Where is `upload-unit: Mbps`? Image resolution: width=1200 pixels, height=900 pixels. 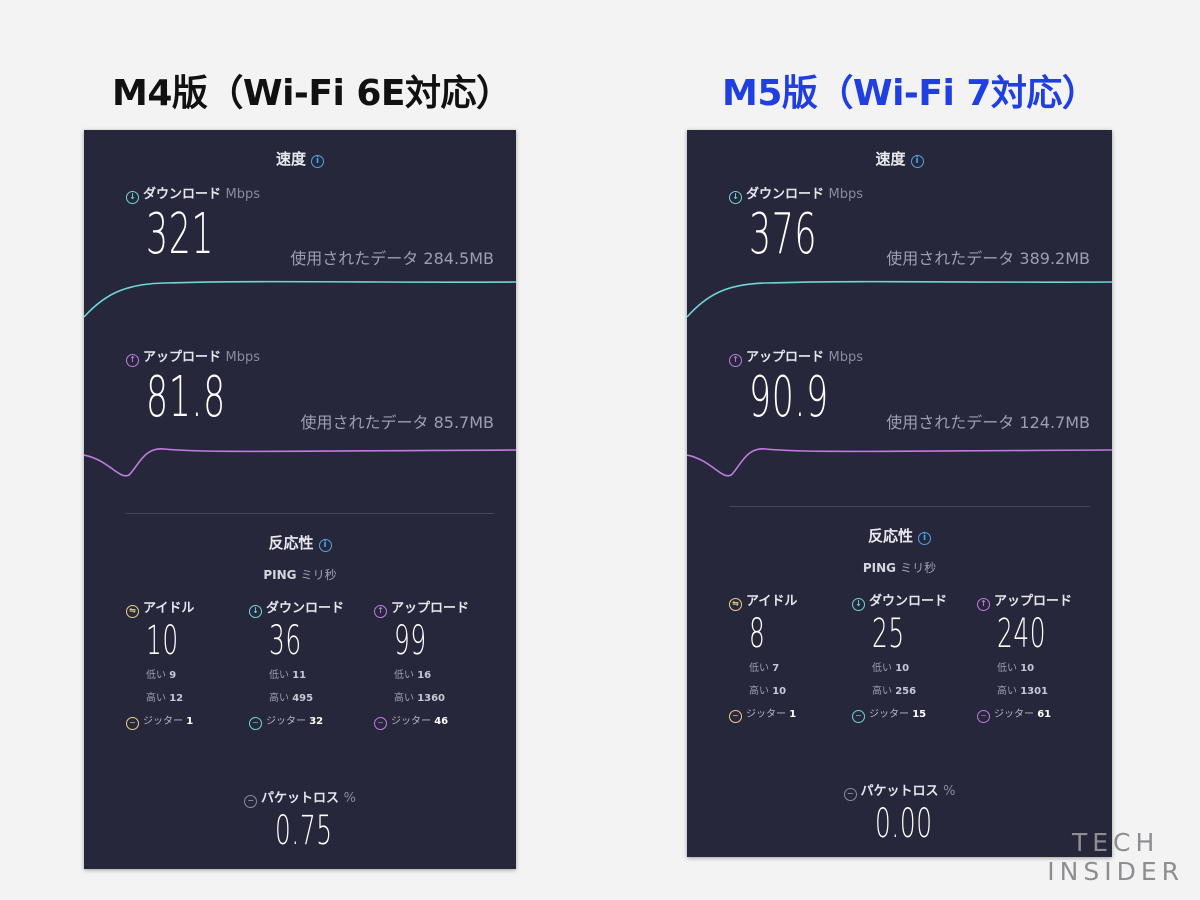 upload-unit: Mbps is located at coordinates (846, 357).